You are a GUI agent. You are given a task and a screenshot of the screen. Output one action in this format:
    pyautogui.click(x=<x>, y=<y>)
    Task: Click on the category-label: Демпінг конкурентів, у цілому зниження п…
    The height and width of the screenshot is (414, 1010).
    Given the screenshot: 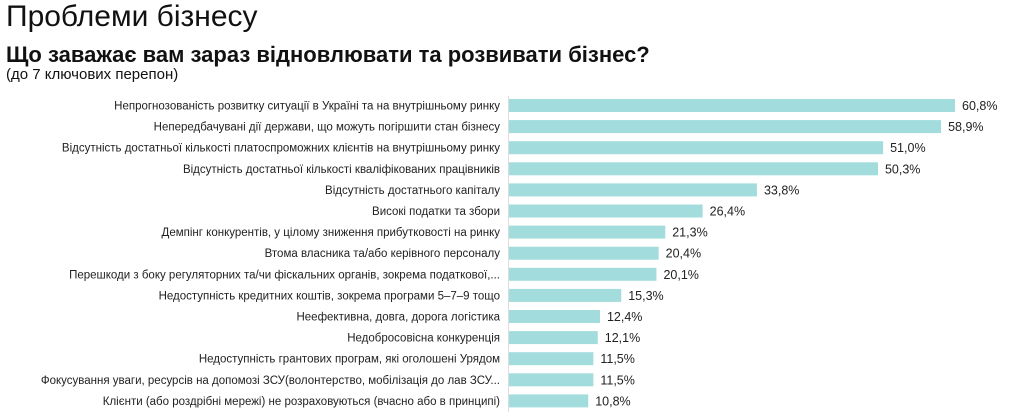 What is the action you would take?
    pyautogui.click(x=331, y=233)
    